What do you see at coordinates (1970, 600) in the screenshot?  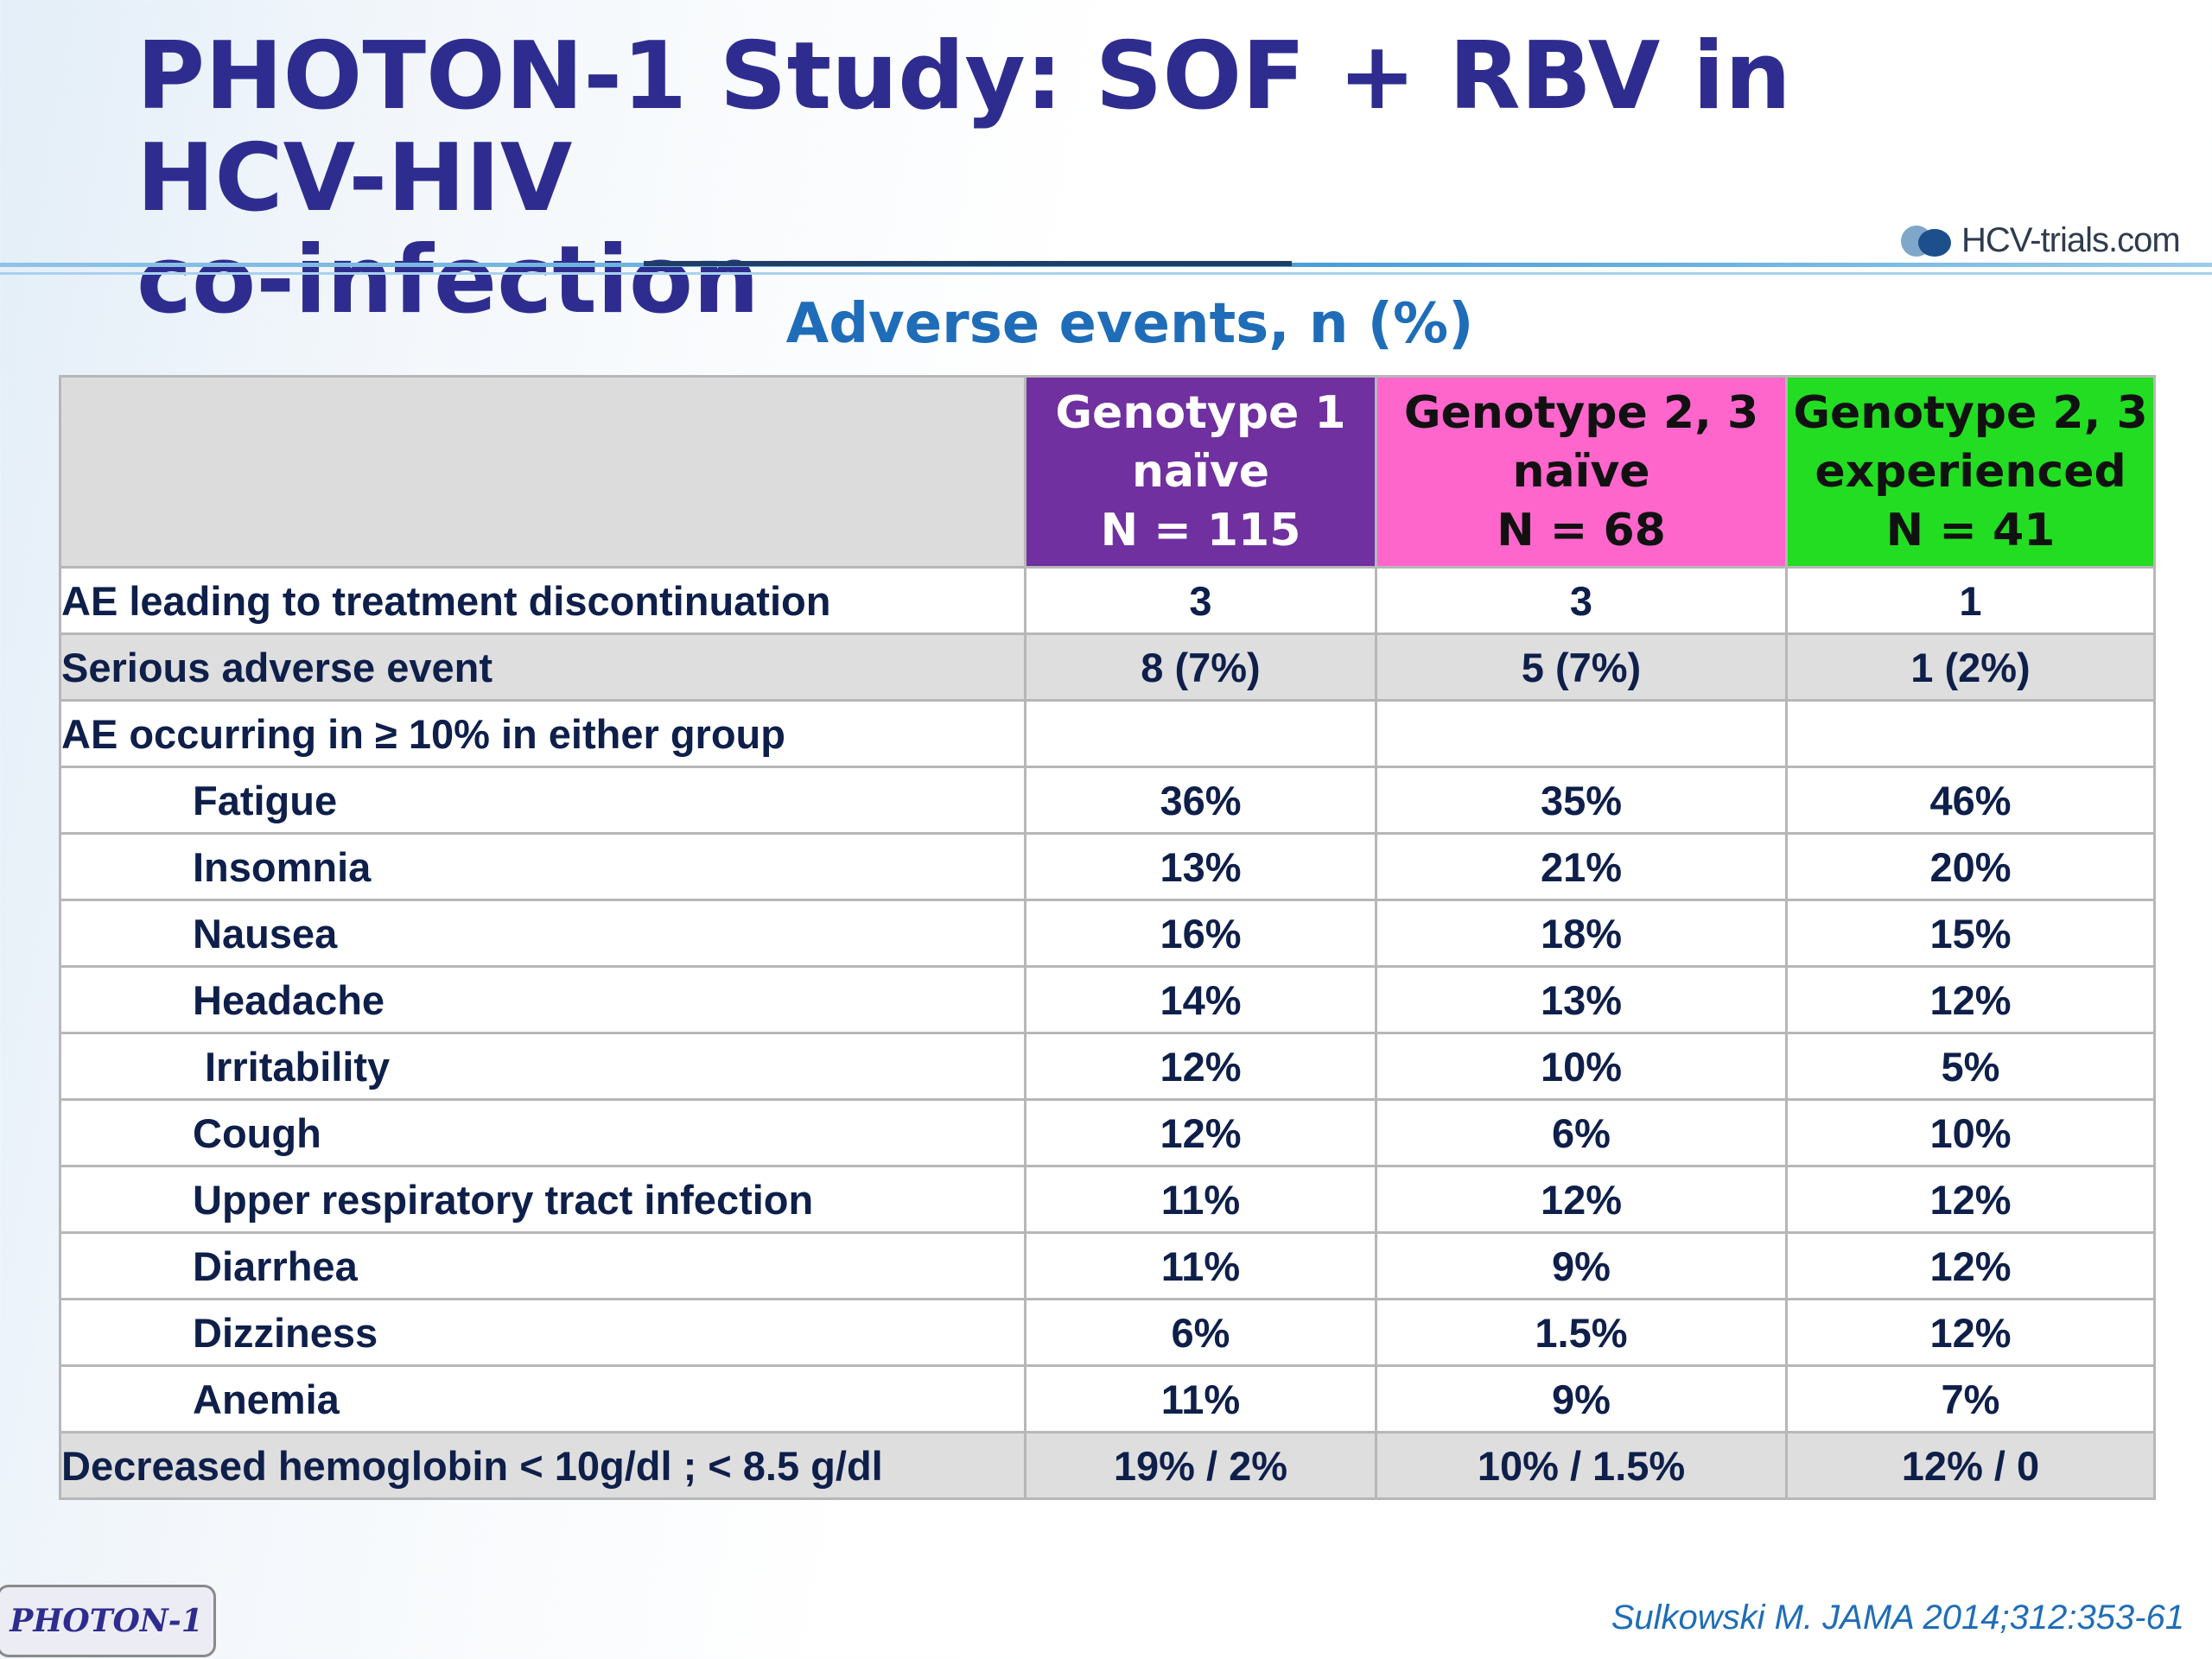 I see `cell-value: 1` at bounding box center [1970, 600].